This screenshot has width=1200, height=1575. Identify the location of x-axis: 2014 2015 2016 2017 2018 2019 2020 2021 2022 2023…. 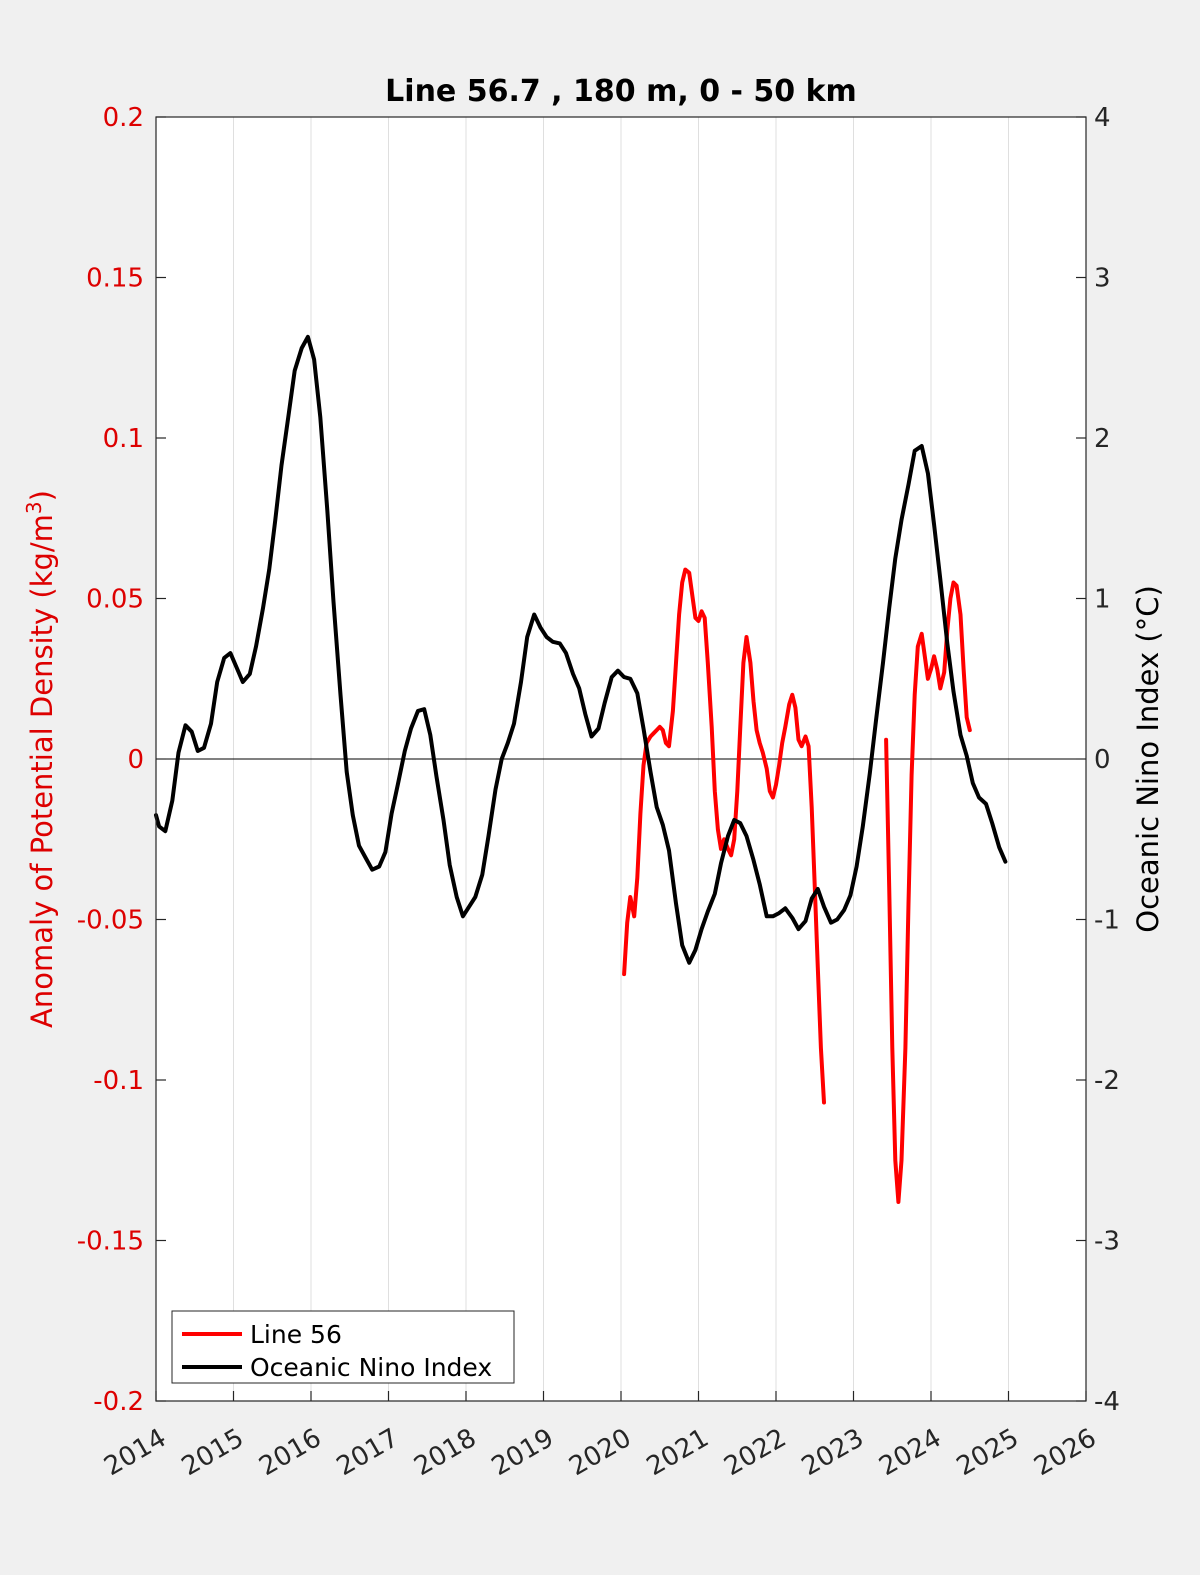
(600, 1436).